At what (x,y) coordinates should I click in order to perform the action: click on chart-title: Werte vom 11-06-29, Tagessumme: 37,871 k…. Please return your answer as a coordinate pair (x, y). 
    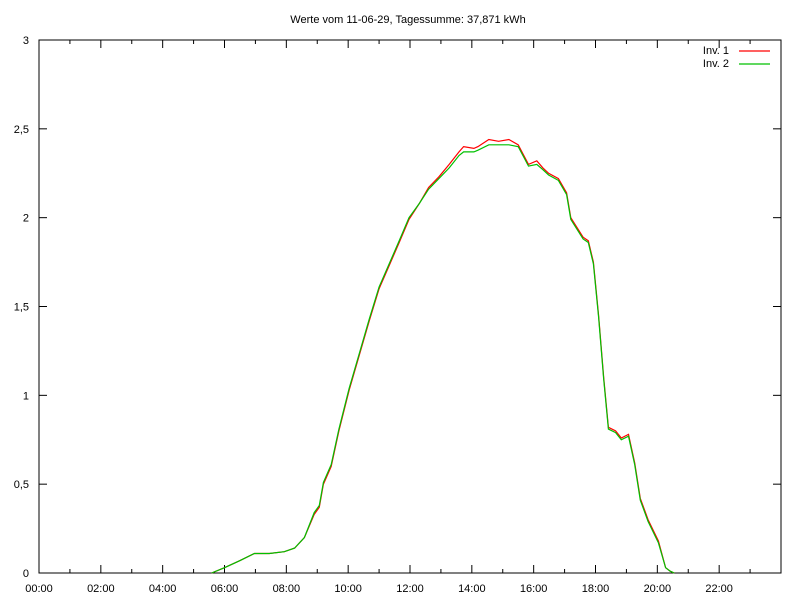
    Looking at the image, I should click on (407, 20).